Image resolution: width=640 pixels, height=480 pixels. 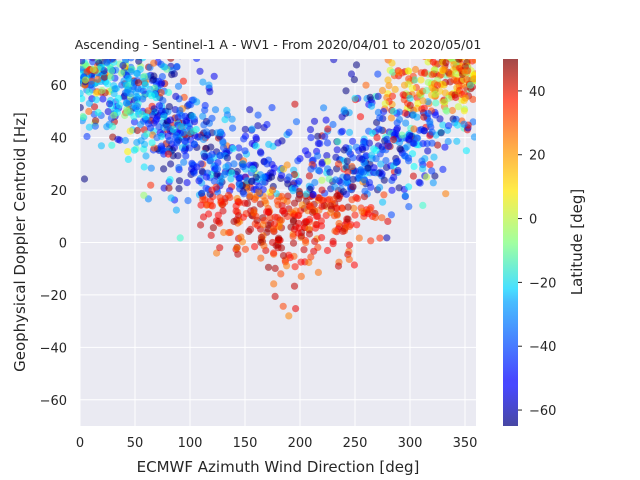 I want to click on y-tick-label: 40, so click(x=58, y=139).